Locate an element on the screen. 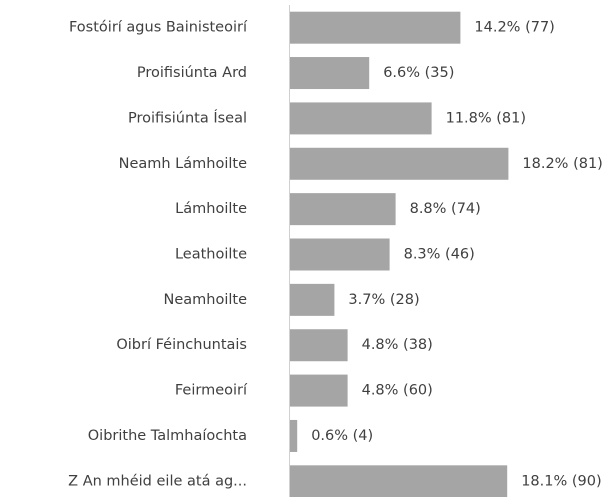  data-label: 4.8% (38) is located at coordinates (397, 345).